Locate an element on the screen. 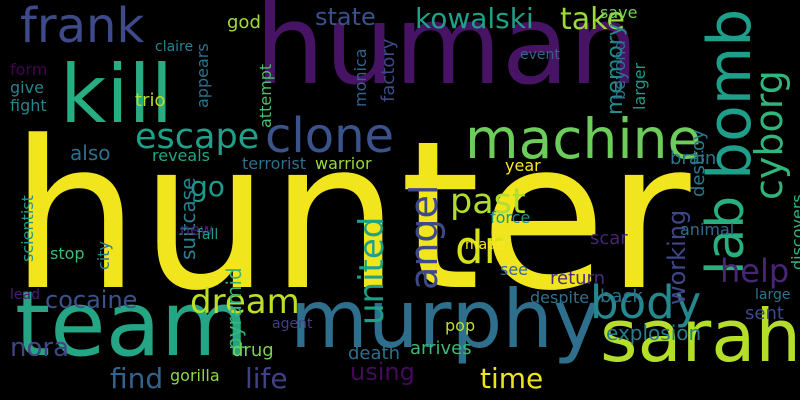 This screenshot has height=400, width=800. word-team: team is located at coordinates (132, 324).